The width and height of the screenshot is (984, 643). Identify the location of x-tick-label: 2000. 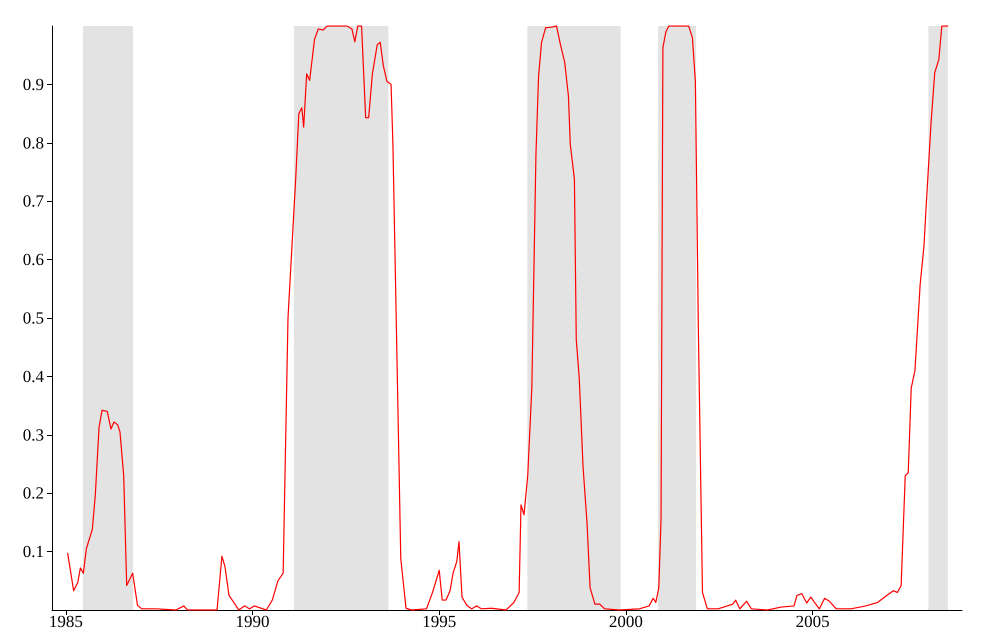
(625, 621).